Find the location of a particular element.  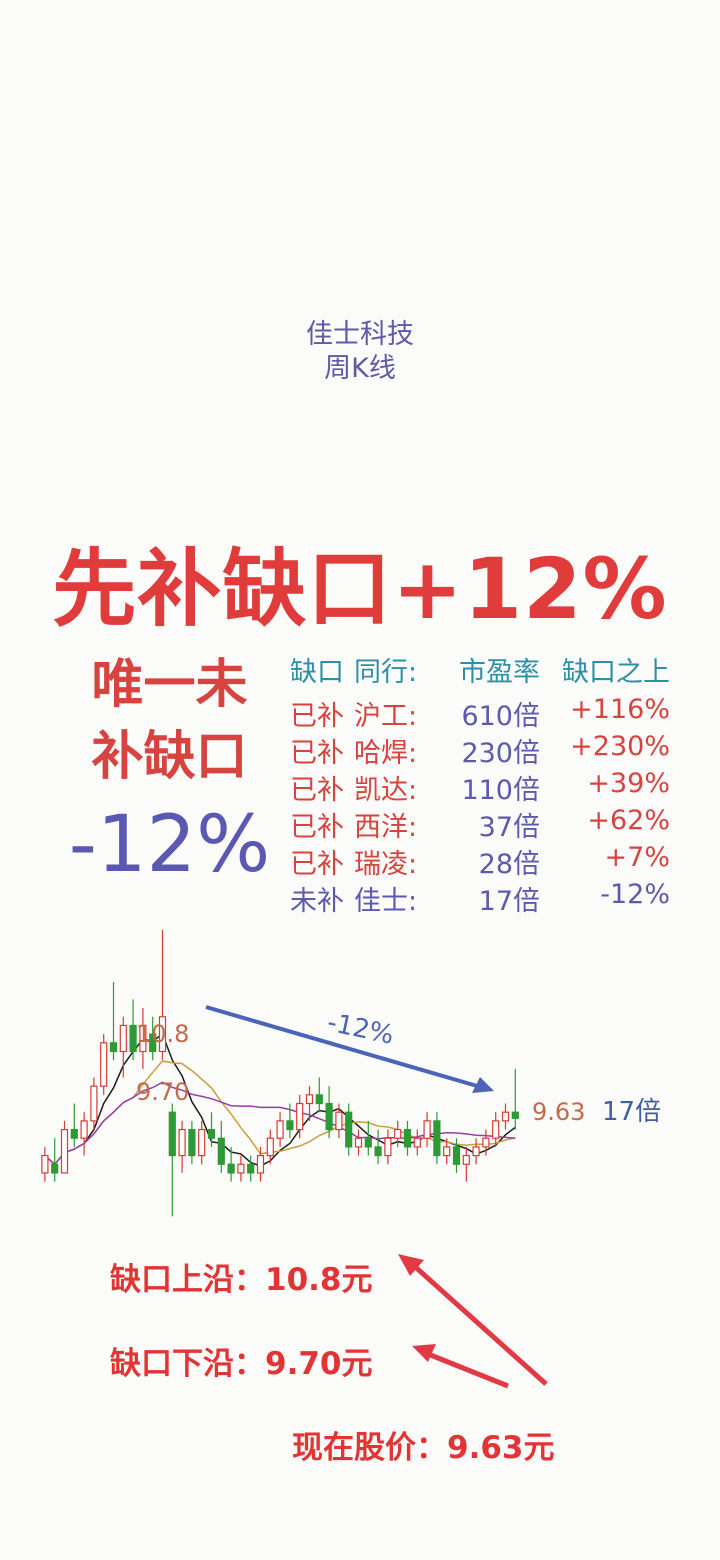

header-above-gap: 缺口之上 is located at coordinates (616, 672).